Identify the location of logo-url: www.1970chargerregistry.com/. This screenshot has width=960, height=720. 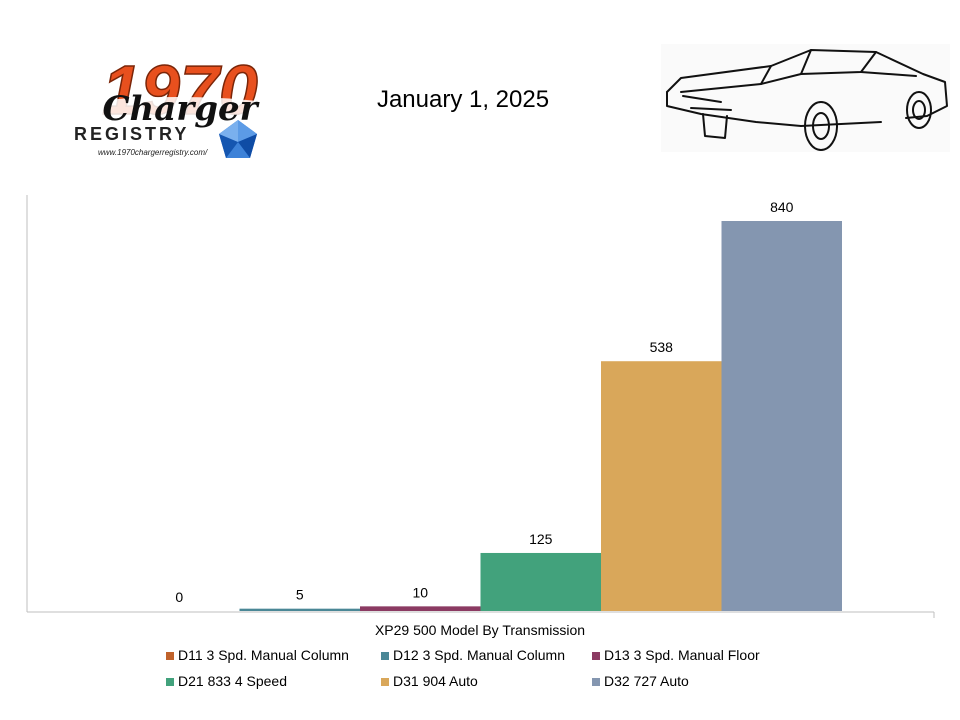
(153, 152).